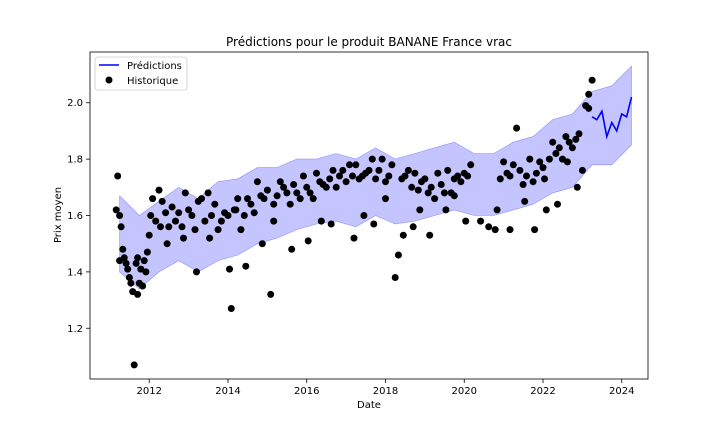  Describe the element at coordinates (227, 391) in the screenshot. I see `x-tick-label: 2014` at that location.